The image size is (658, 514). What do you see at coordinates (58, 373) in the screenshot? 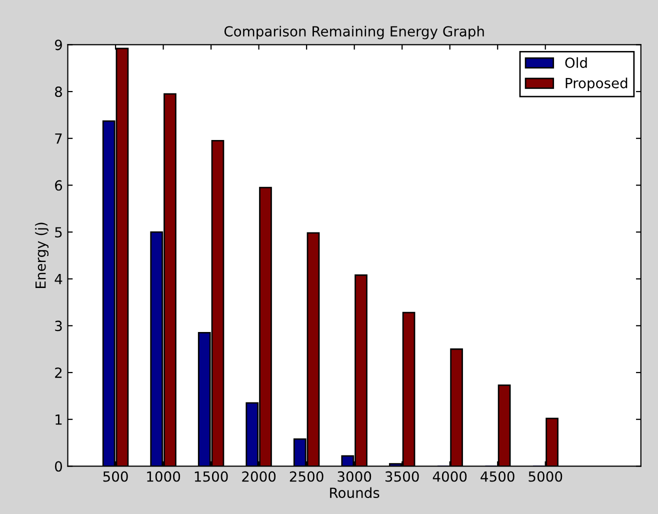
I see `y-tick-label: 2` at bounding box center [58, 373].